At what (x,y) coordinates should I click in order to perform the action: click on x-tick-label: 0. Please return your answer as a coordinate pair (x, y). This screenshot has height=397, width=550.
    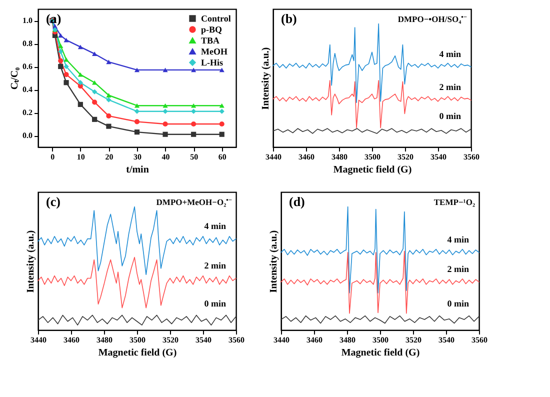
    Looking at the image, I should click on (52, 157).